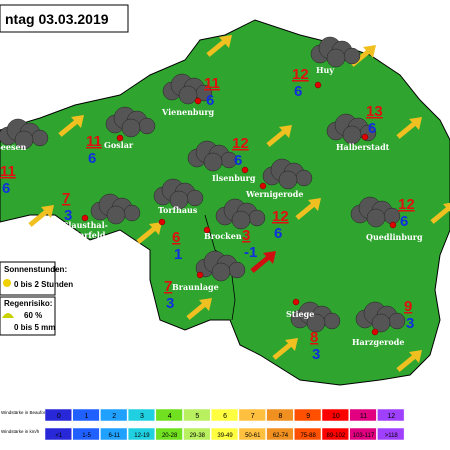  What do you see at coordinates (274, 194) in the screenshot?
I see `city-name: Wernigerode` at bounding box center [274, 194].